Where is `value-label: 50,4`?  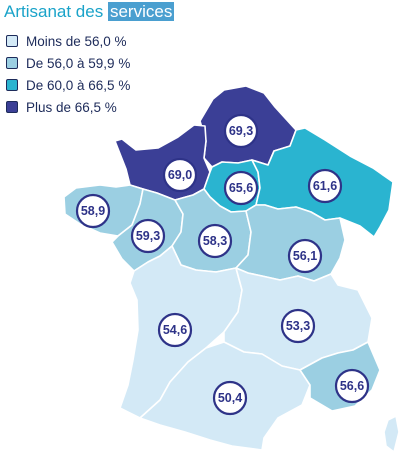
value-label: 50,4 is located at coordinates (230, 398).